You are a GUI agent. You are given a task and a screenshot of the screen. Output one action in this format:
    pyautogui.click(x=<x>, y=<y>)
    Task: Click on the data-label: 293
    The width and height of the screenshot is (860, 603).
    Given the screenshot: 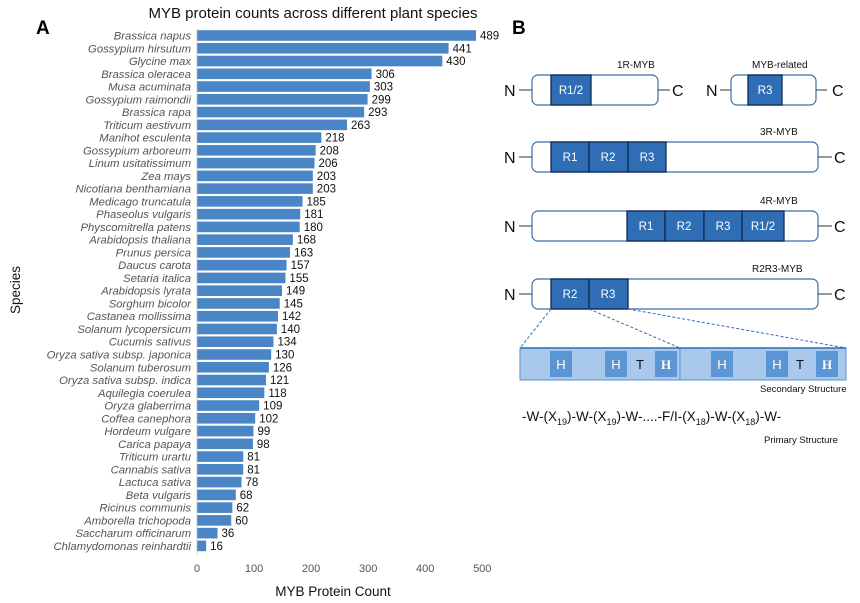 What is the action you would take?
    pyautogui.click(x=377, y=113)
    